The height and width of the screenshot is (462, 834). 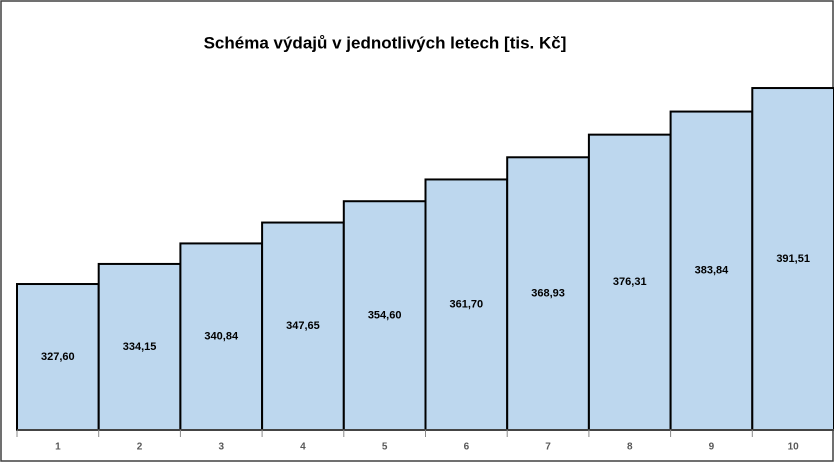 I want to click on data-label: 340,84, so click(x=221, y=337).